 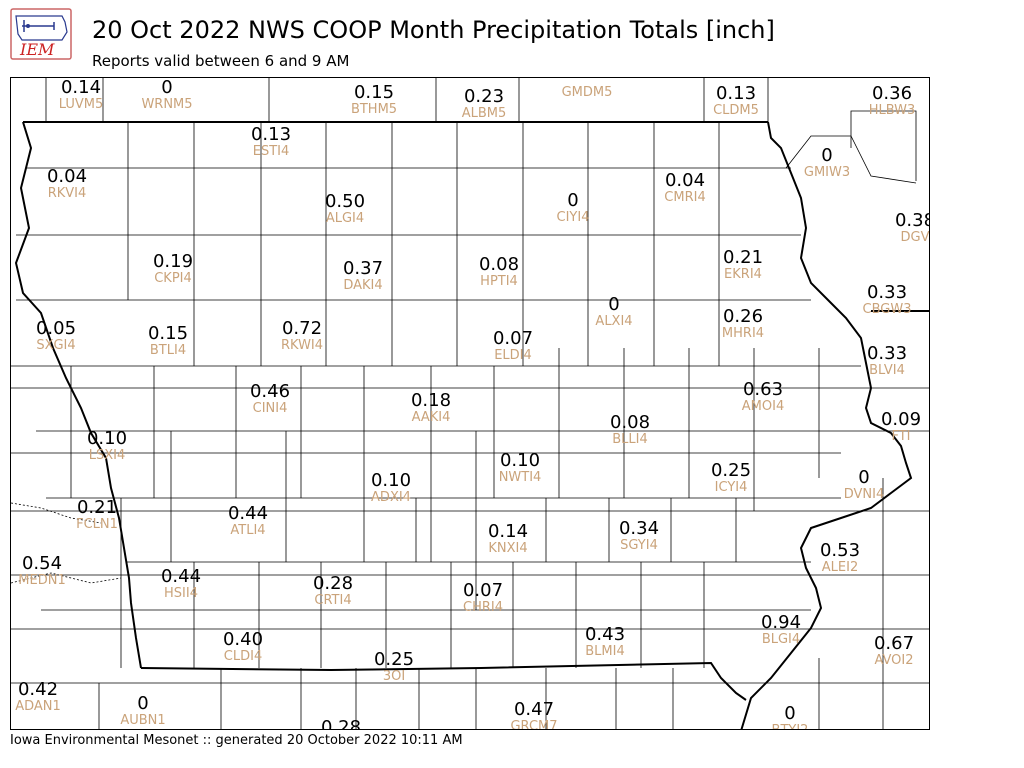 I want to click on station-knxi4: 0.14 KNXI4, so click(x=508, y=539).